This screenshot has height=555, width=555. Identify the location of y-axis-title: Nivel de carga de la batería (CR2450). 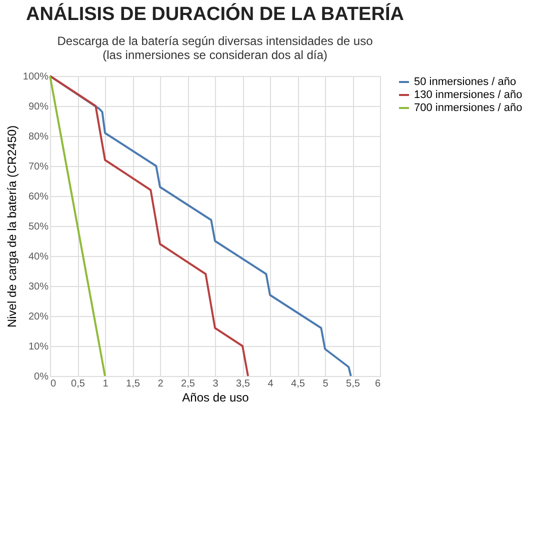
(11, 226).